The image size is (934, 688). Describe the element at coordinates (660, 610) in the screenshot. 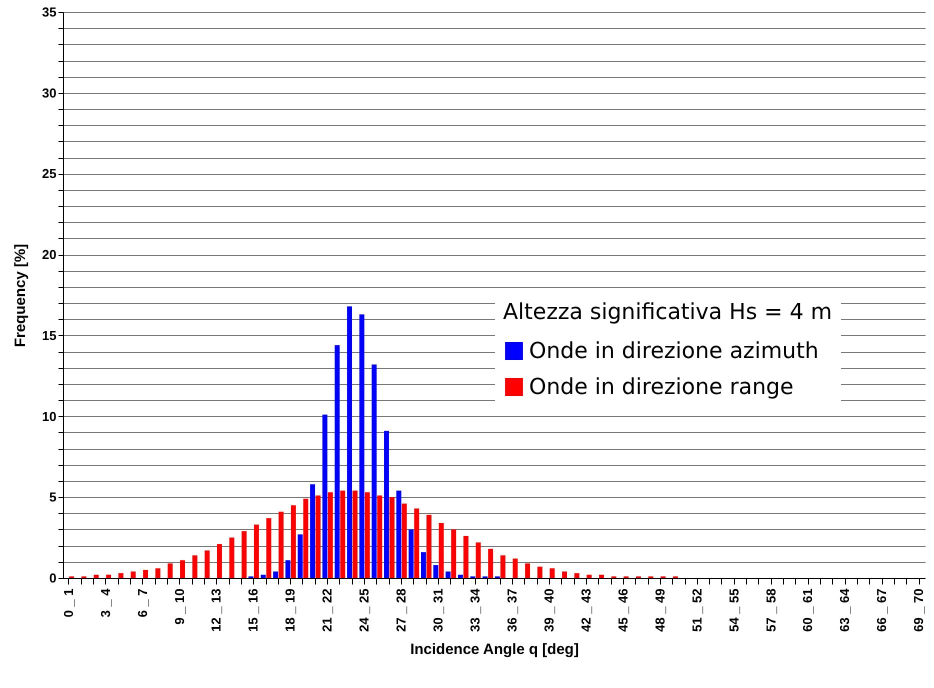

I see `x-tick-label: 48 _ 49` at that location.